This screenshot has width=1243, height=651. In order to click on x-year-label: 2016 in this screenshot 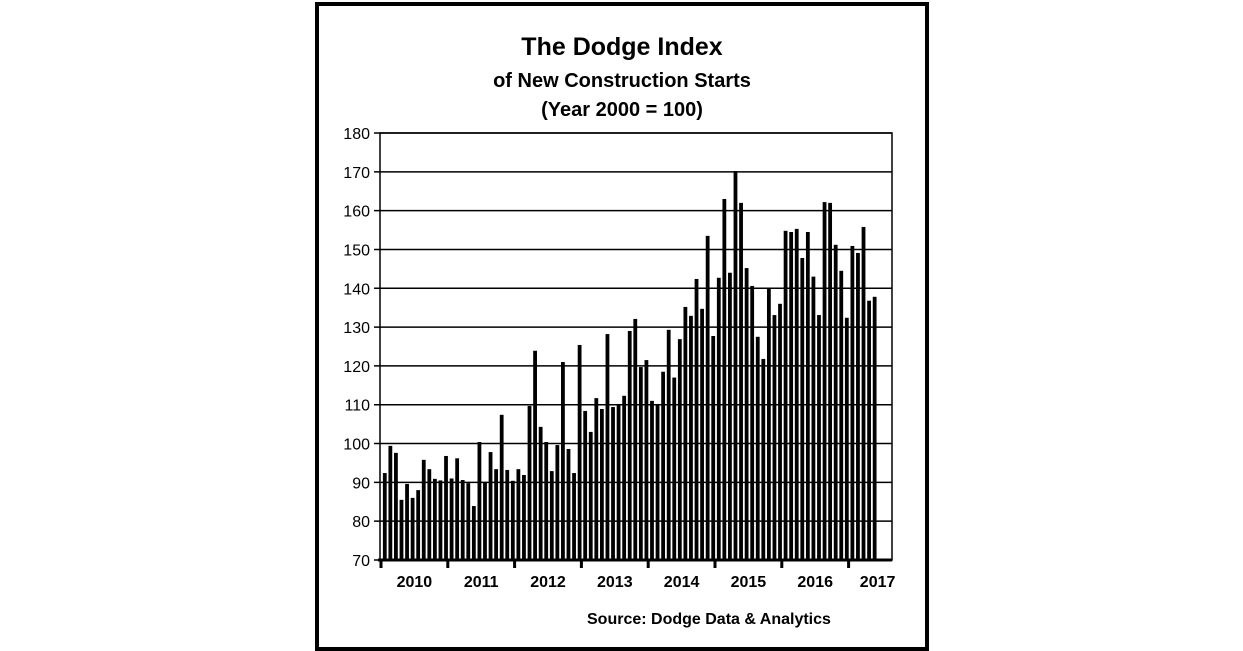, I will do `click(815, 582)`.